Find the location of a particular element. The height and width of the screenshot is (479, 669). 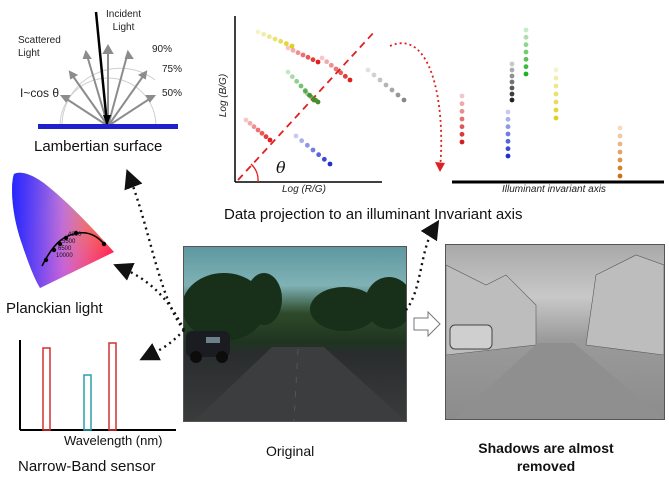

planckian-caption: Planckian light is located at coordinates (54, 308).